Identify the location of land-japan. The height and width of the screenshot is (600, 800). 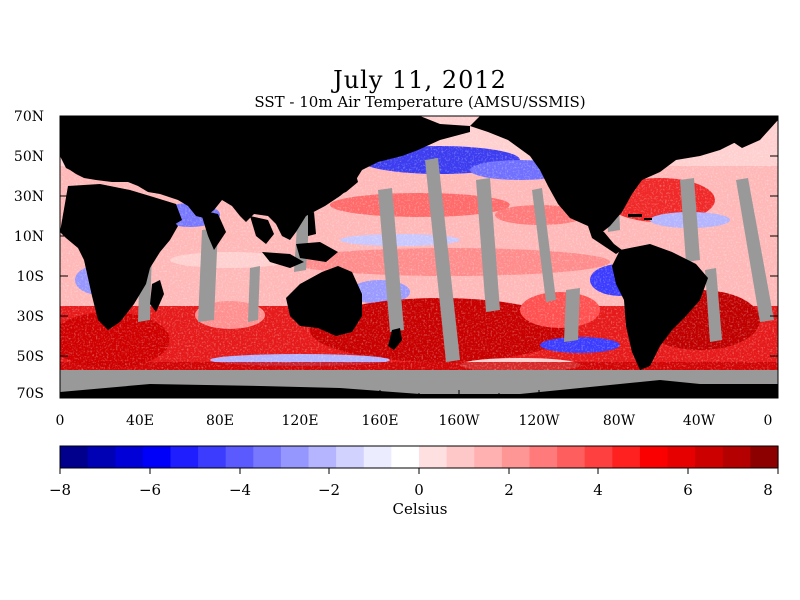
(347, 182).